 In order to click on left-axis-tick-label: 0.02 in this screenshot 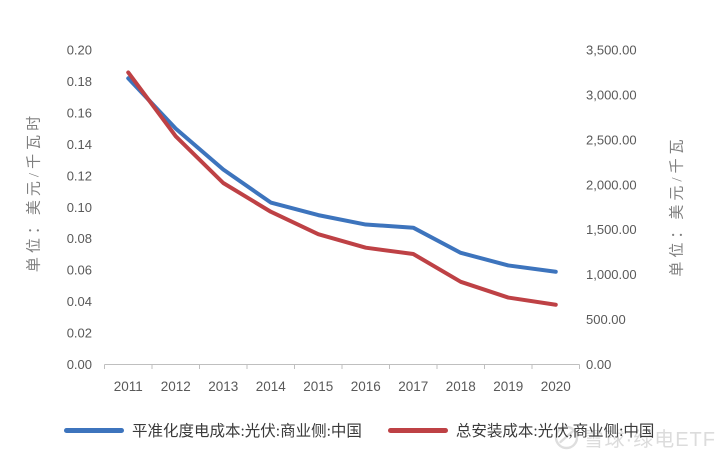, I will do `click(79, 333)`.